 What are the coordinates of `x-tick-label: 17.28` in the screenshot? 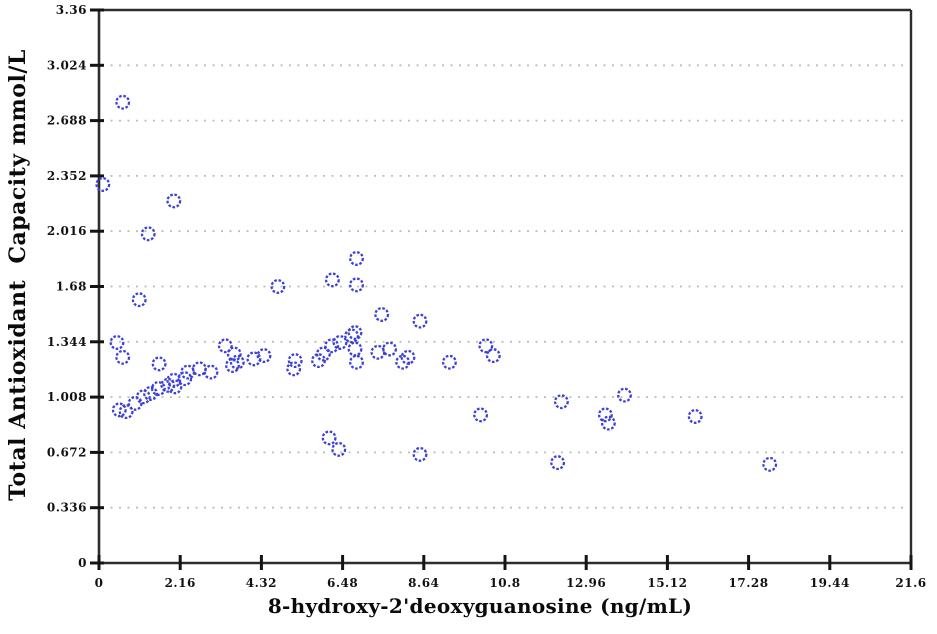 It's located at (749, 583).